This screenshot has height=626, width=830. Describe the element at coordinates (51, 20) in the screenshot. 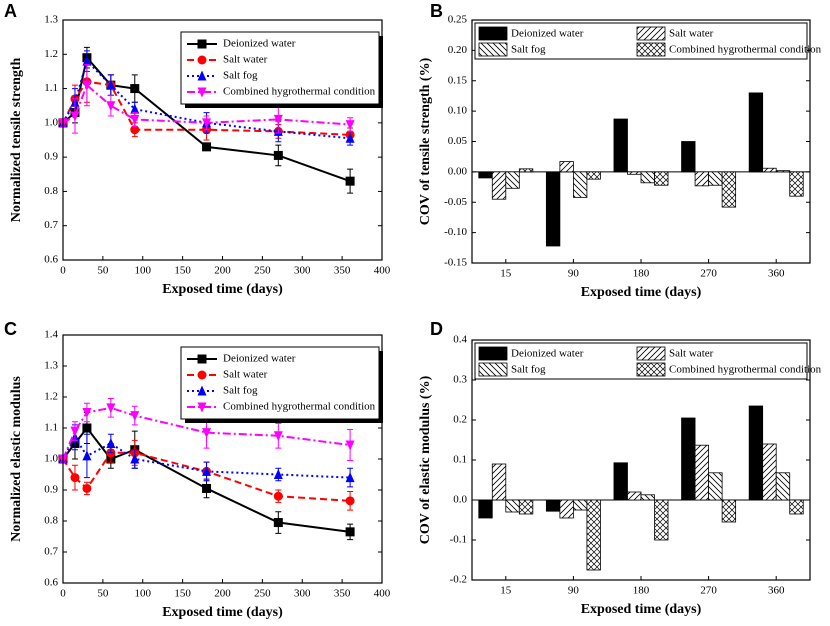

I see `y-tick-label: 1.3` at that location.